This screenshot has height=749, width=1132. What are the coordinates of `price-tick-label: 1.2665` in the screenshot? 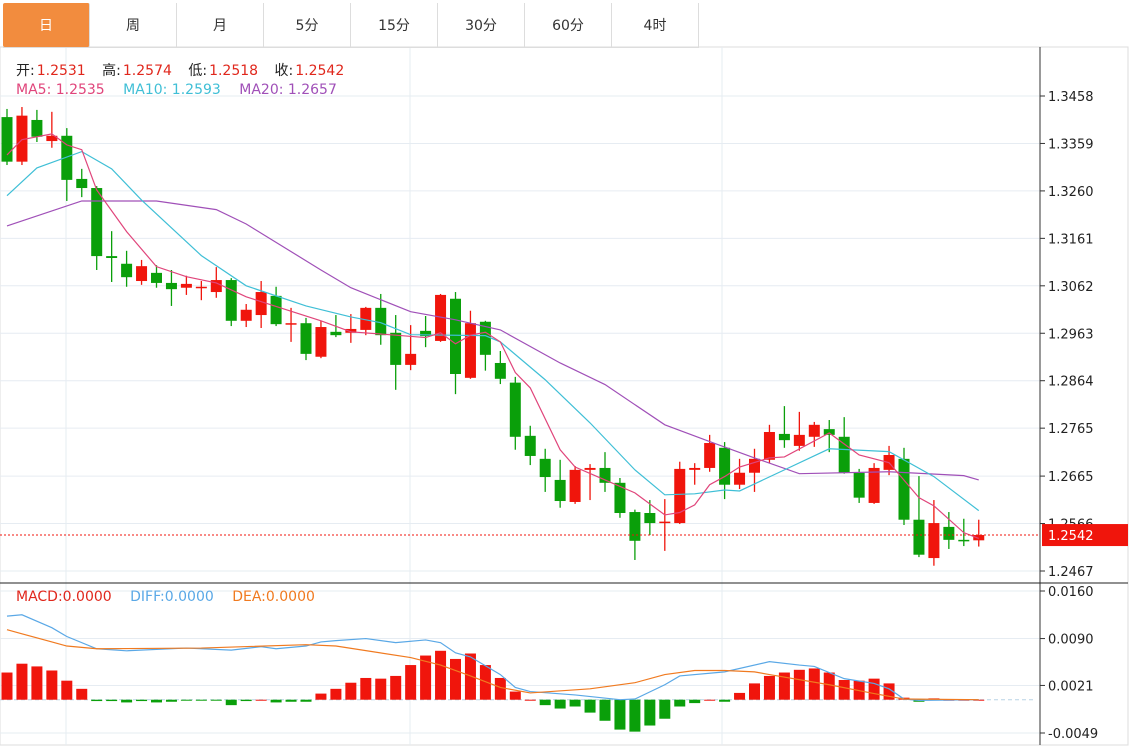 It's located at (1071, 477).